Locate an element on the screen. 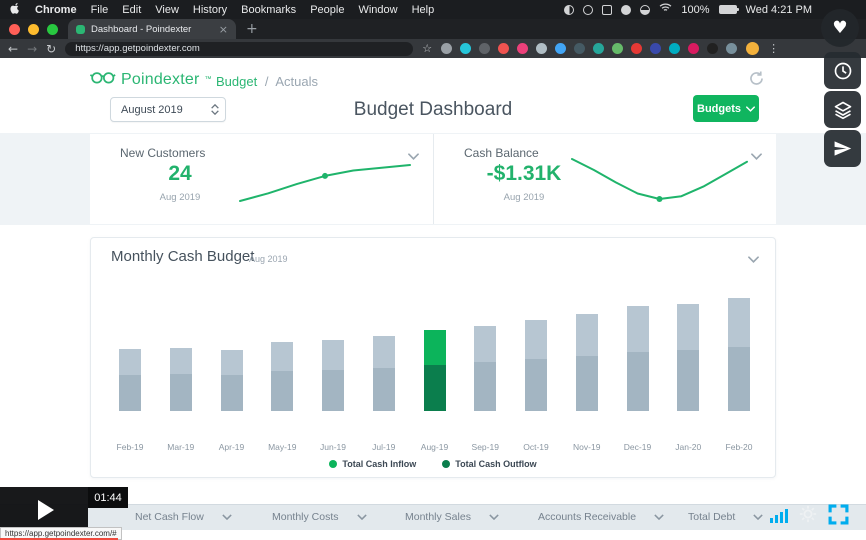 The width and height of the screenshot is (866, 540). legend-item: Total Cash Outflow is located at coordinates (489, 464).